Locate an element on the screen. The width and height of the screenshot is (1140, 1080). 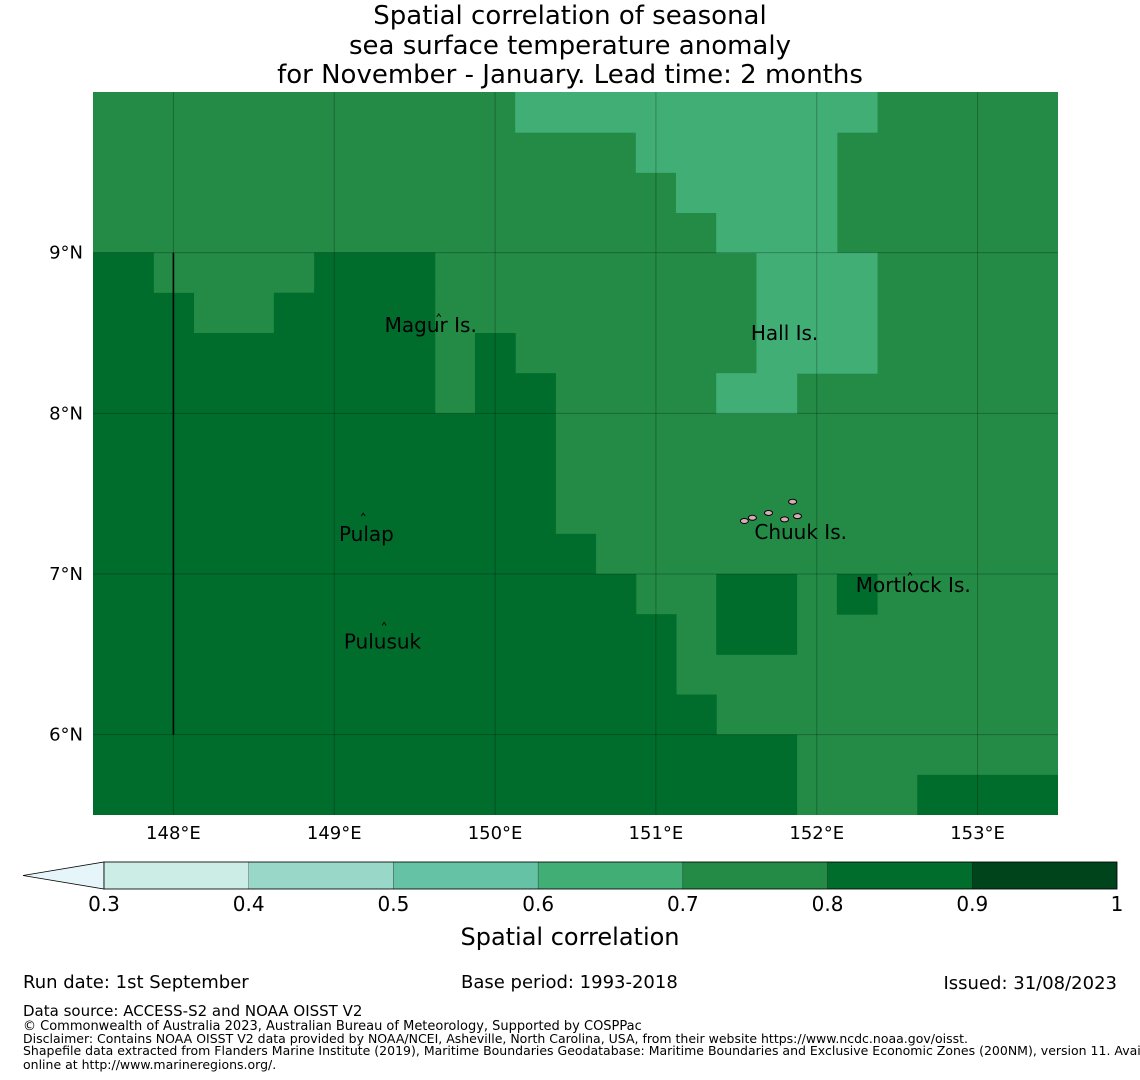
lon-tick-label: 153°E is located at coordinates (977, 833).